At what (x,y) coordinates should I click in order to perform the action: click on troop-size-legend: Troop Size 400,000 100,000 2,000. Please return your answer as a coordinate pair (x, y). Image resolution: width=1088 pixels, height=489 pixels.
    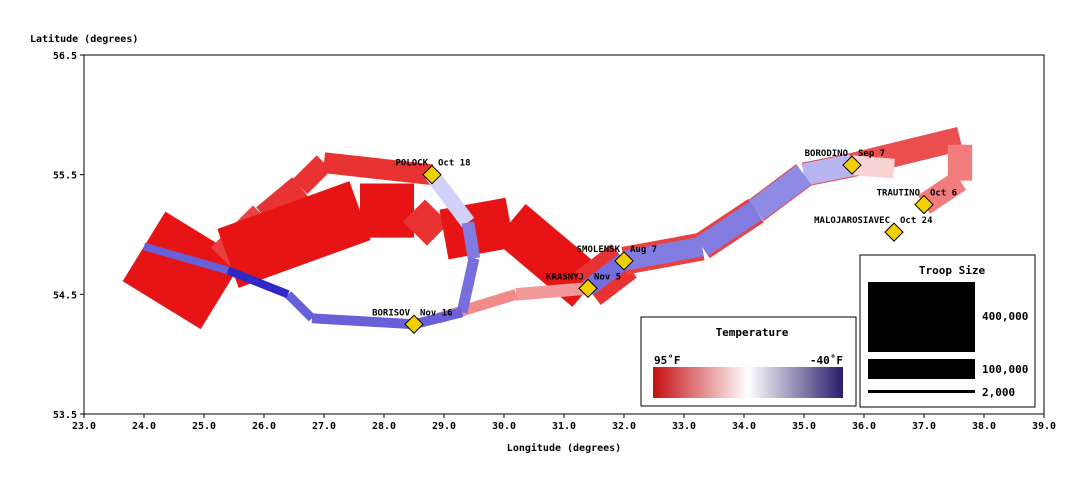
    Looking at the image, I should click on (947, 331).